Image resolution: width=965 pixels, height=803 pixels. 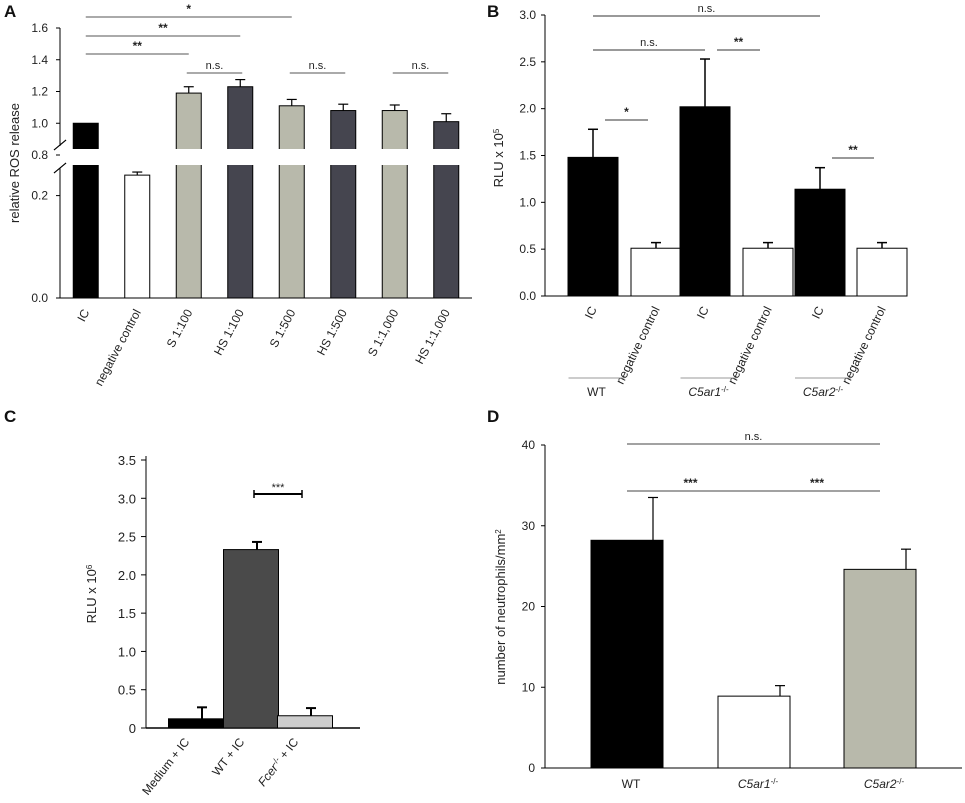 What do you see at coordinates (432, 337) in the screenshot?
I see `x-tick-label-7: HS 1:1,000` at bounding box center [432, 337].